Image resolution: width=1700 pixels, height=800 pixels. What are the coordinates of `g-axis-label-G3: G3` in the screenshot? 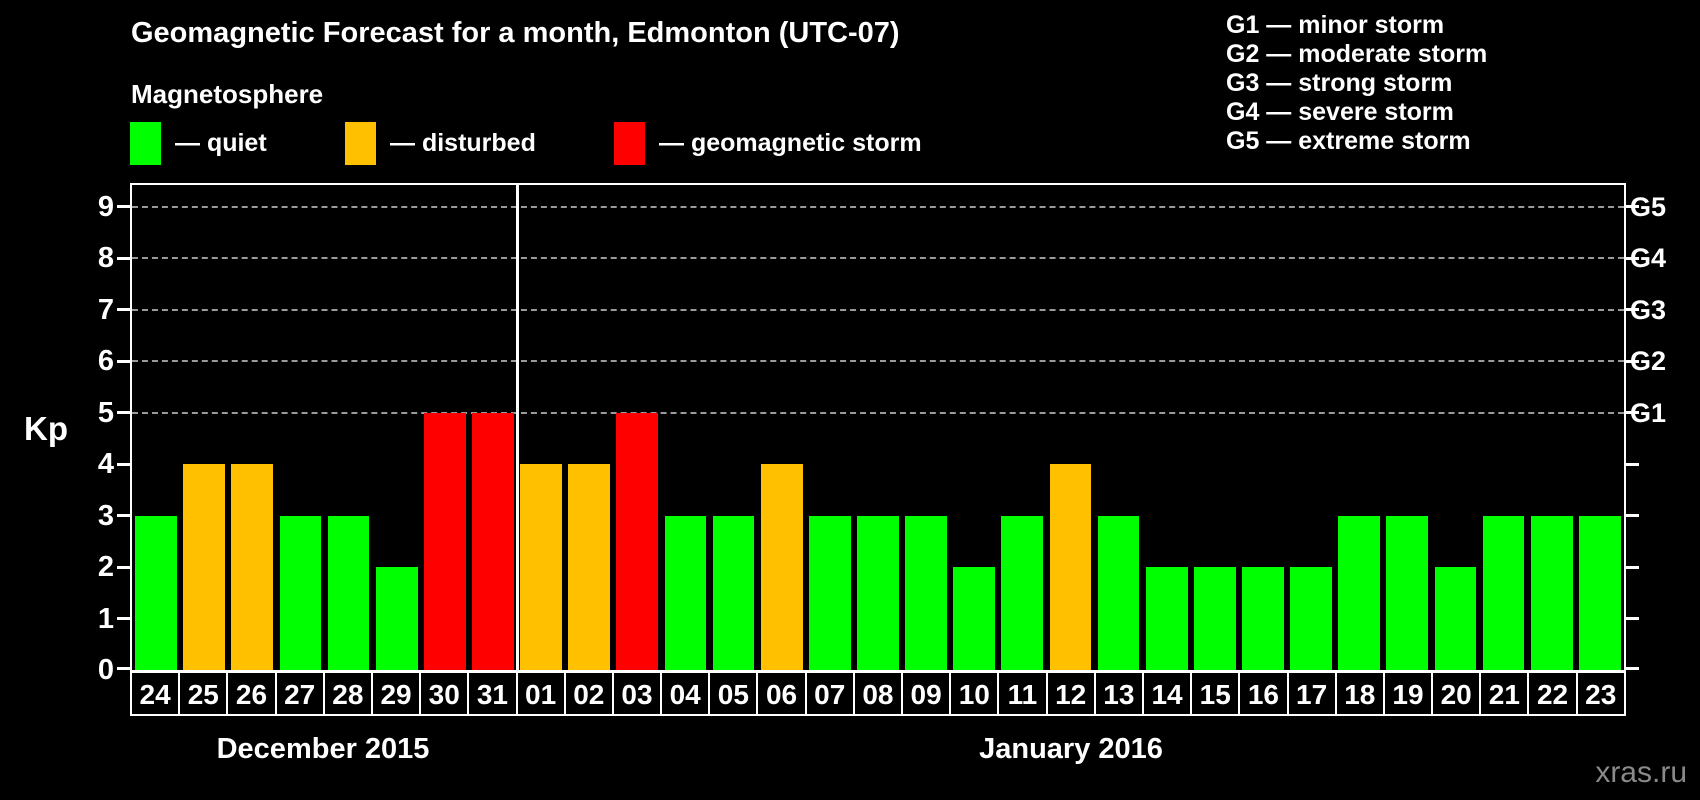 It's located at (1648, 309).